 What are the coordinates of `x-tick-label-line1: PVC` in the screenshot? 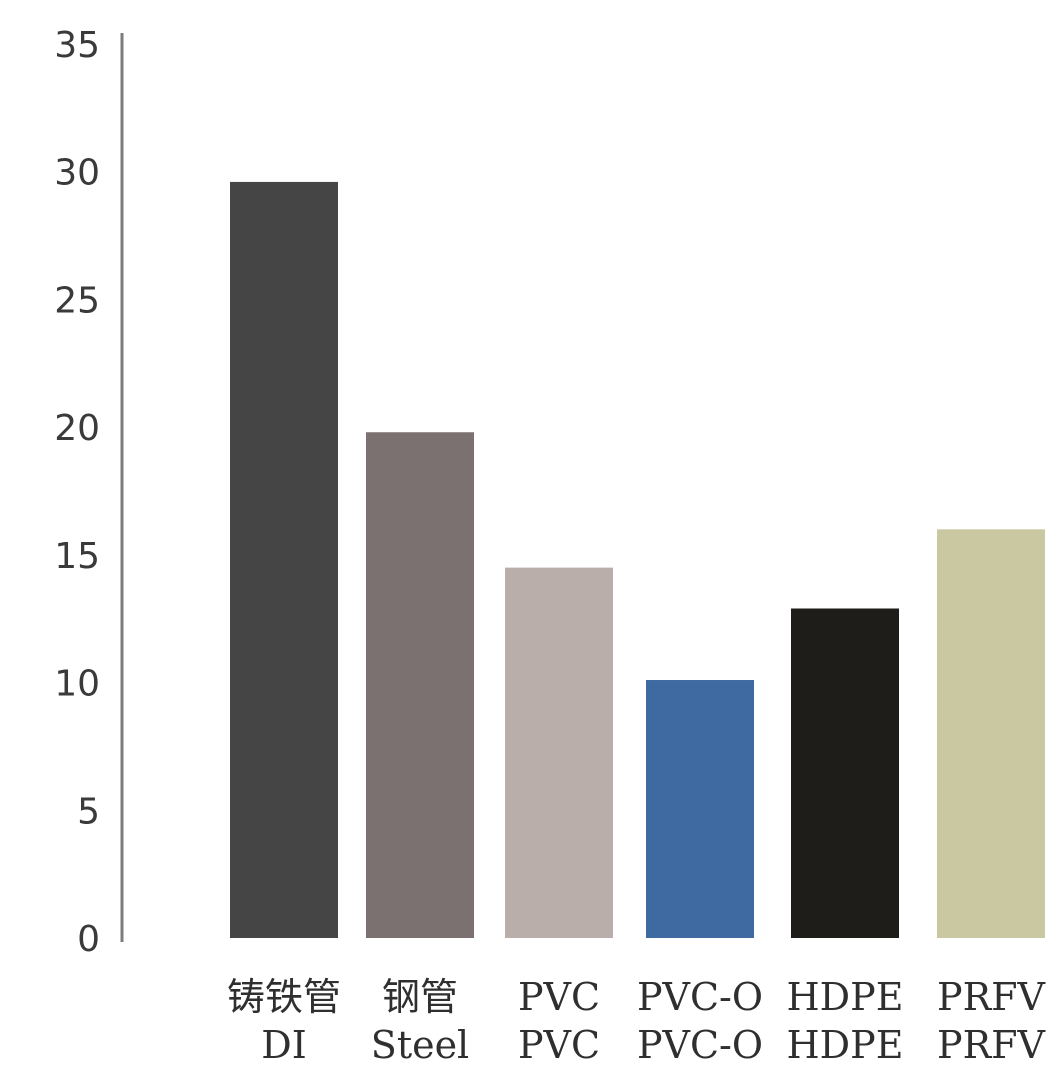 It's located at (559, 997).